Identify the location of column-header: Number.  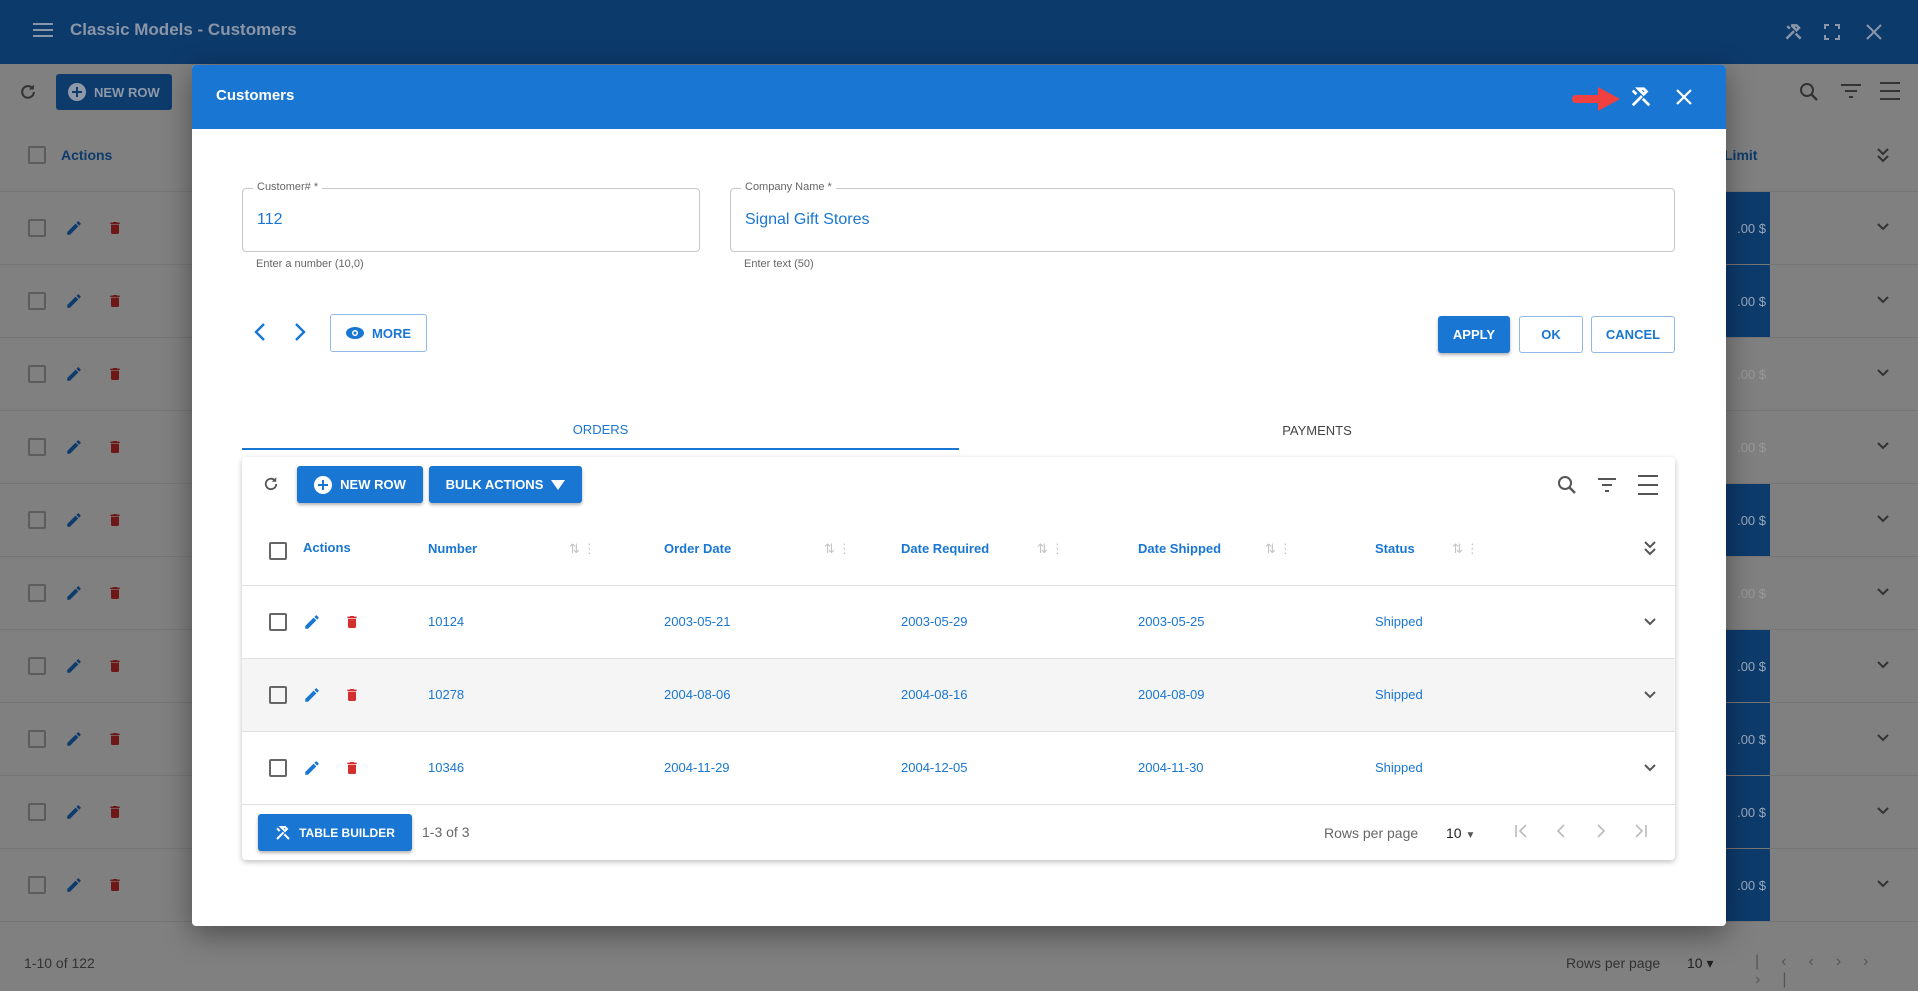
(453, 548).